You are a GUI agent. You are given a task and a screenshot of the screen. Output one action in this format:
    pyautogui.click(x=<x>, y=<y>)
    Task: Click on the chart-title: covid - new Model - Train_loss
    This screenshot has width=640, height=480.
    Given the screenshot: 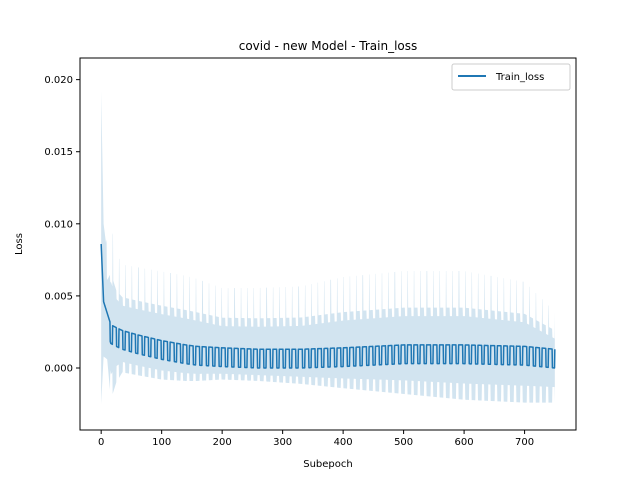 What is the action you would take?
    pyautogui.click(x=328, y=46)
    